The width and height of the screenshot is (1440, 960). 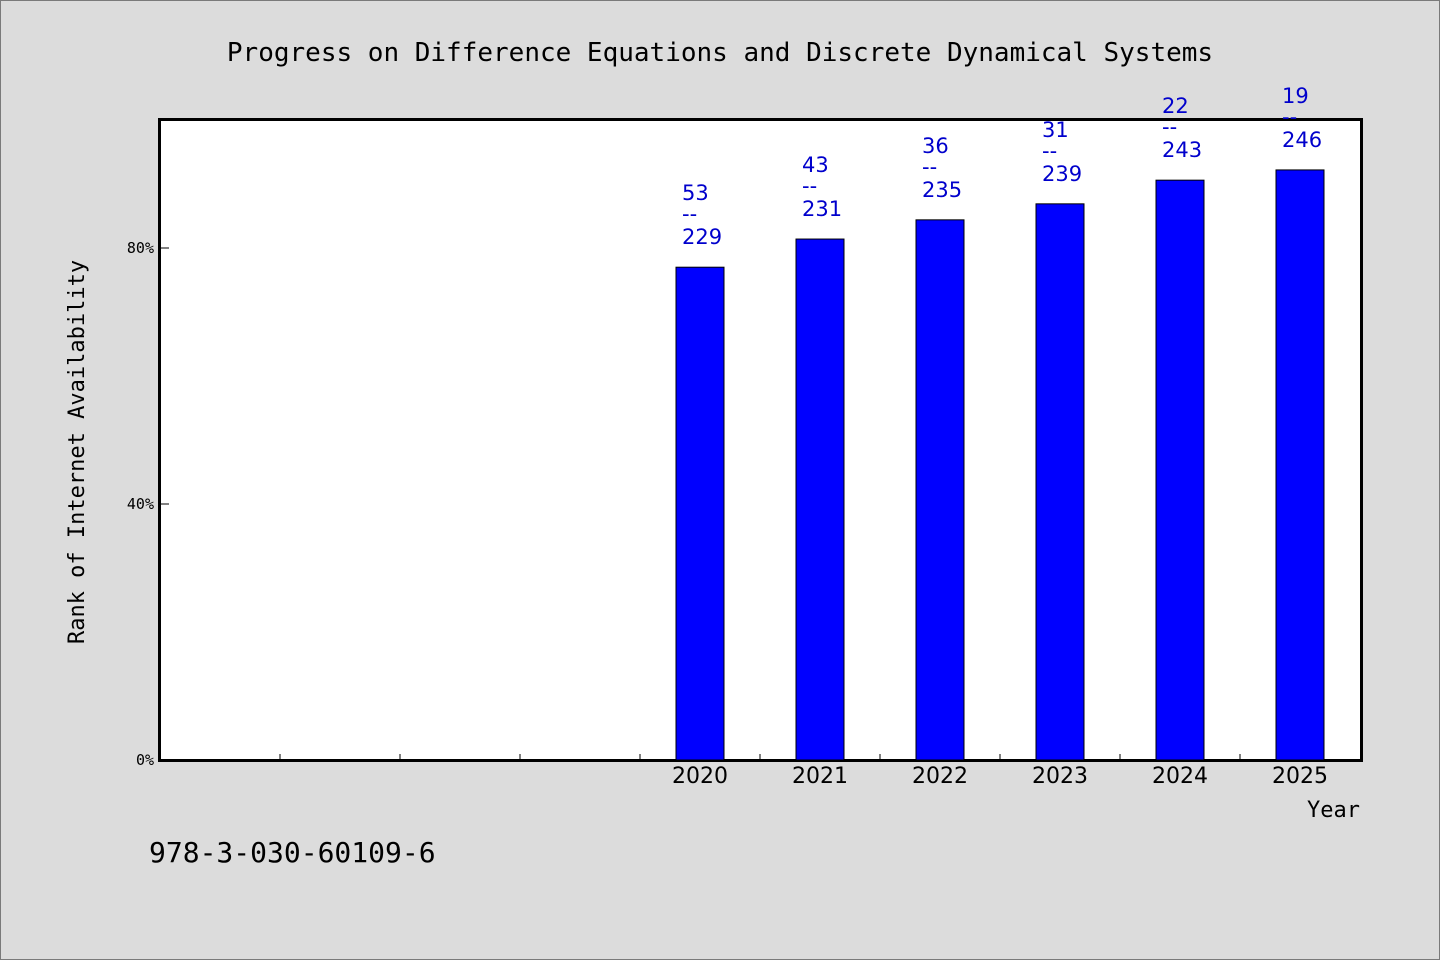 What do you see at coordinates (940, 776) in the screenshot?
I see `x-tick-label: 2022` at bounding box center [940, 776].